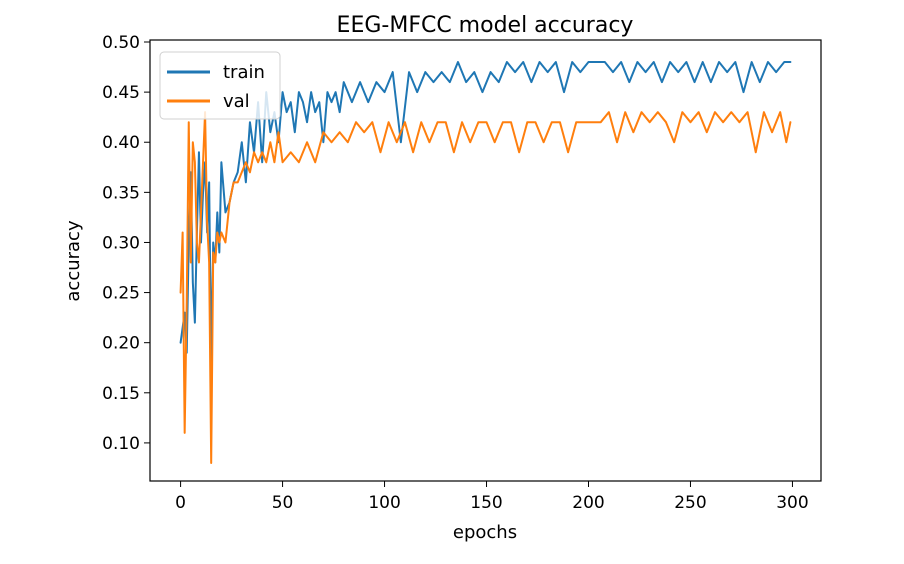  Describe the element at coordinates (690, 503) in the screenshot. I see `x-tick-label: 250` at that location.